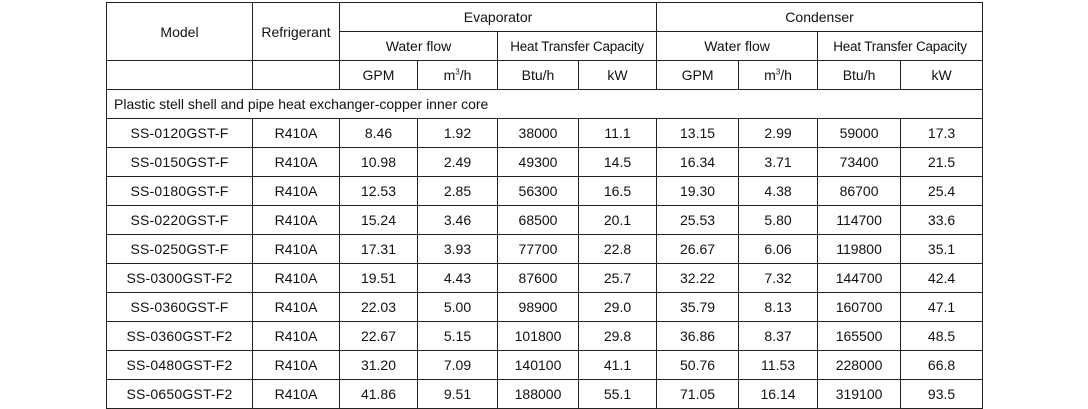 This screenshot has height=409, width=1088. I want to click on evaporator-header: Evaporator, so click(498, 17).